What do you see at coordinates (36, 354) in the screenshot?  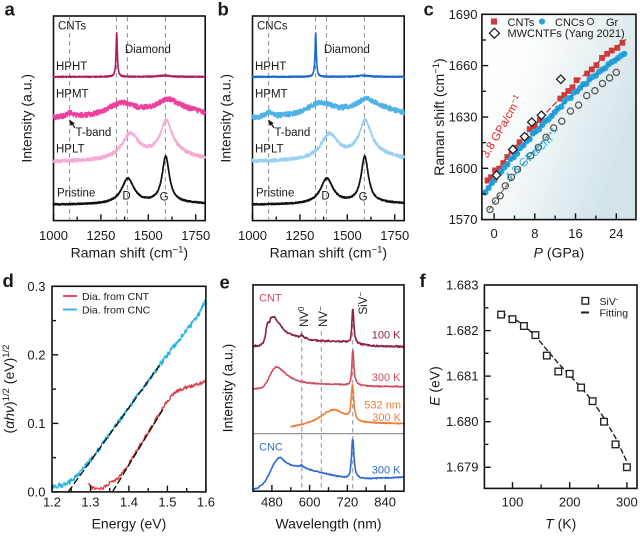 I see `svg-text: 0.2` at bounding box center [36, 354].